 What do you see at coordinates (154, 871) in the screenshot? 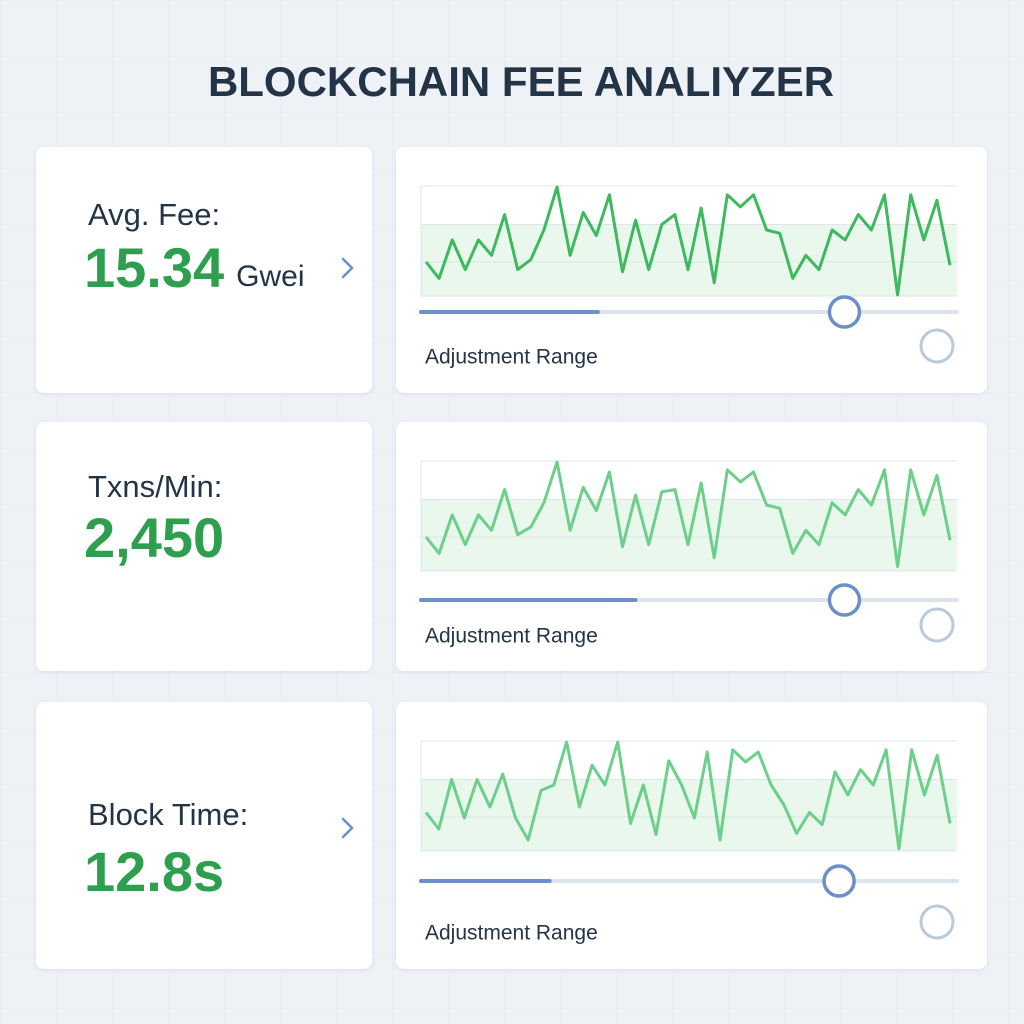
I see `stat-value: 12.8s` at bounding box center [154, 871].